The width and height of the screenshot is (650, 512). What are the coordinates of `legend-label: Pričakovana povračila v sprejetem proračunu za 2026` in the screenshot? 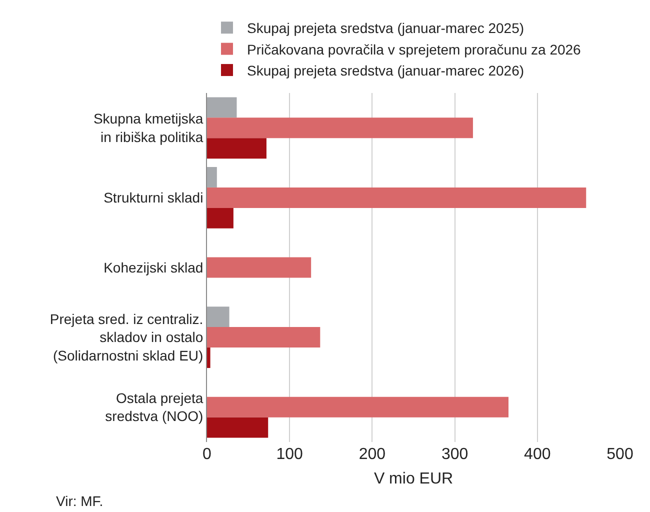 It's located at (414, 49).